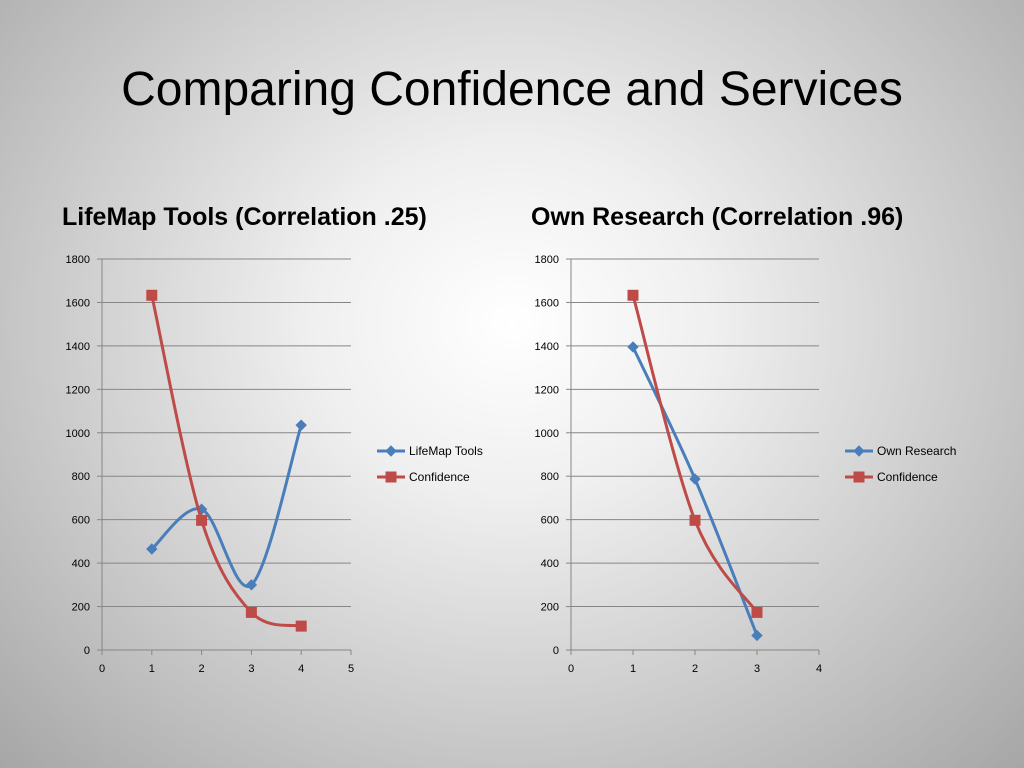 This screenshot has width=1024, height=768. I want to click on chart-title-own-research: Own Research (Correlation .96), so click(717, 217).